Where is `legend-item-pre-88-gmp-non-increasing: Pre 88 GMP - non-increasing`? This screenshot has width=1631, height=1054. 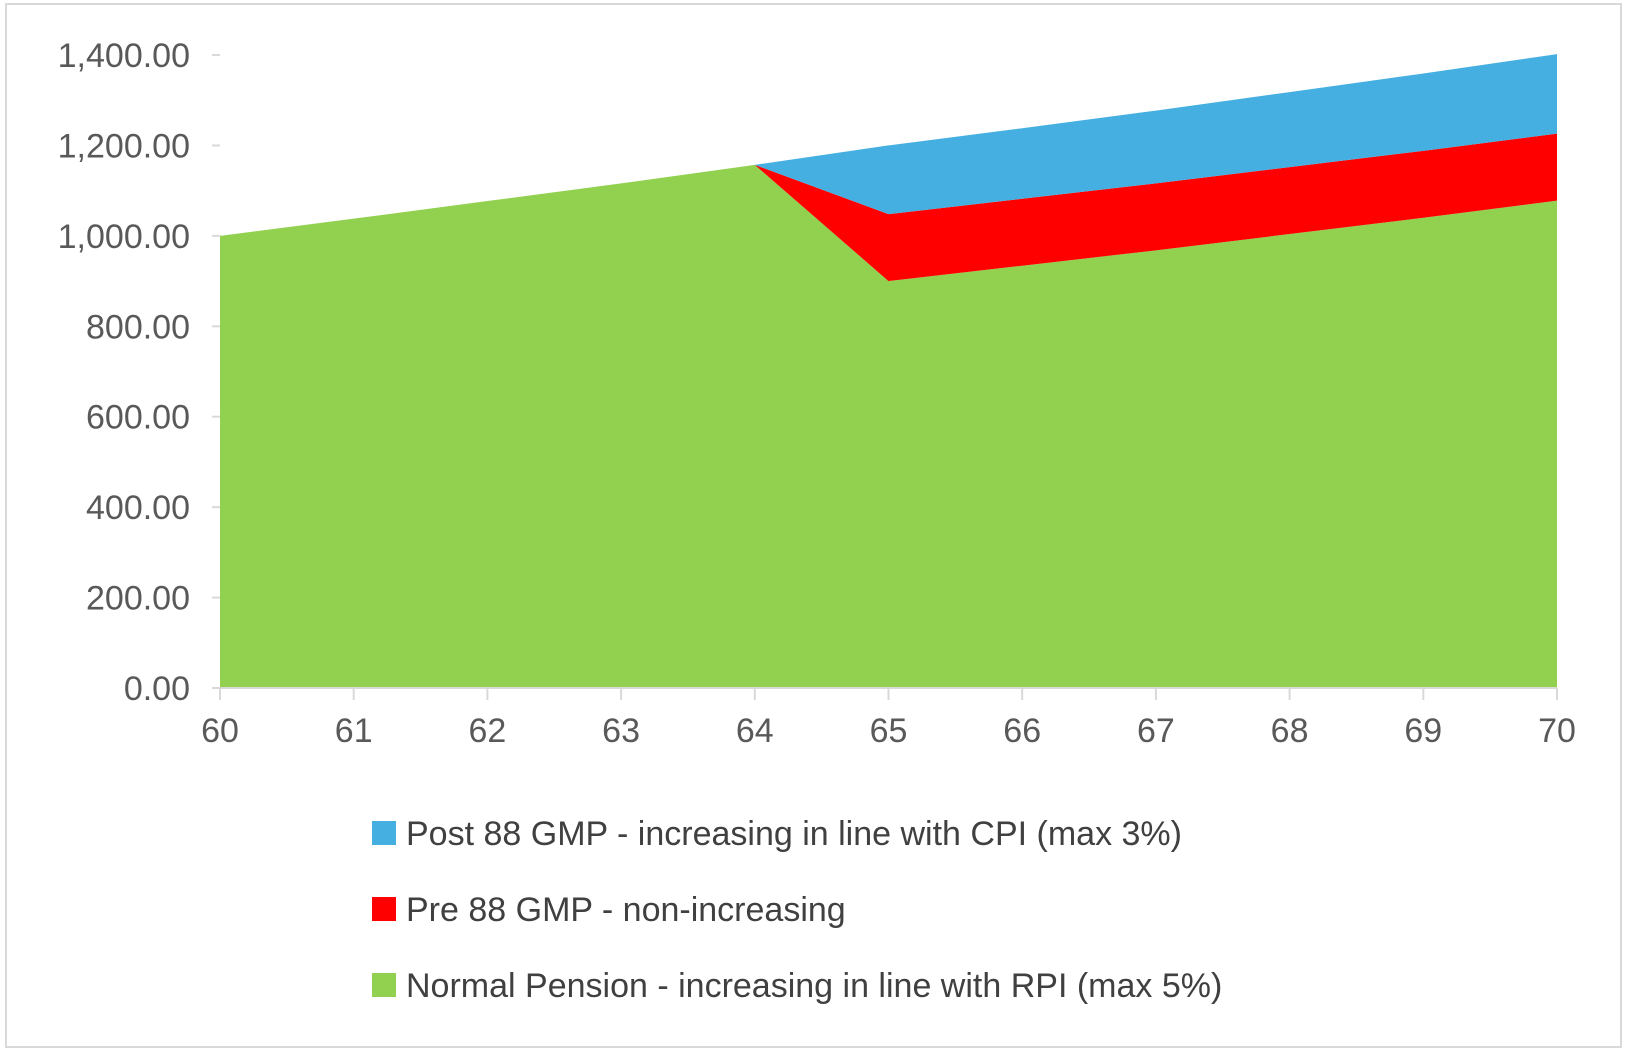
legend-item-pre-88-gmp-non-increasing: Pre 88 GMP - non-increasing is located at coordinates (609, 910).